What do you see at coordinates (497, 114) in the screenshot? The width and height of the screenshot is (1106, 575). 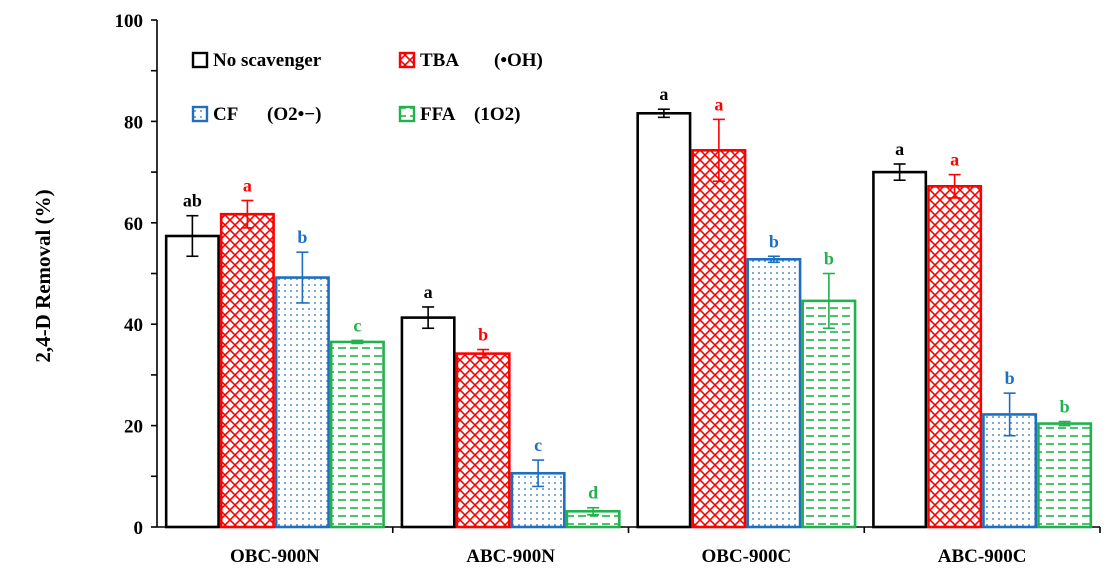 I see `legend-species: (1O2)` at bounding box center [497, 114].